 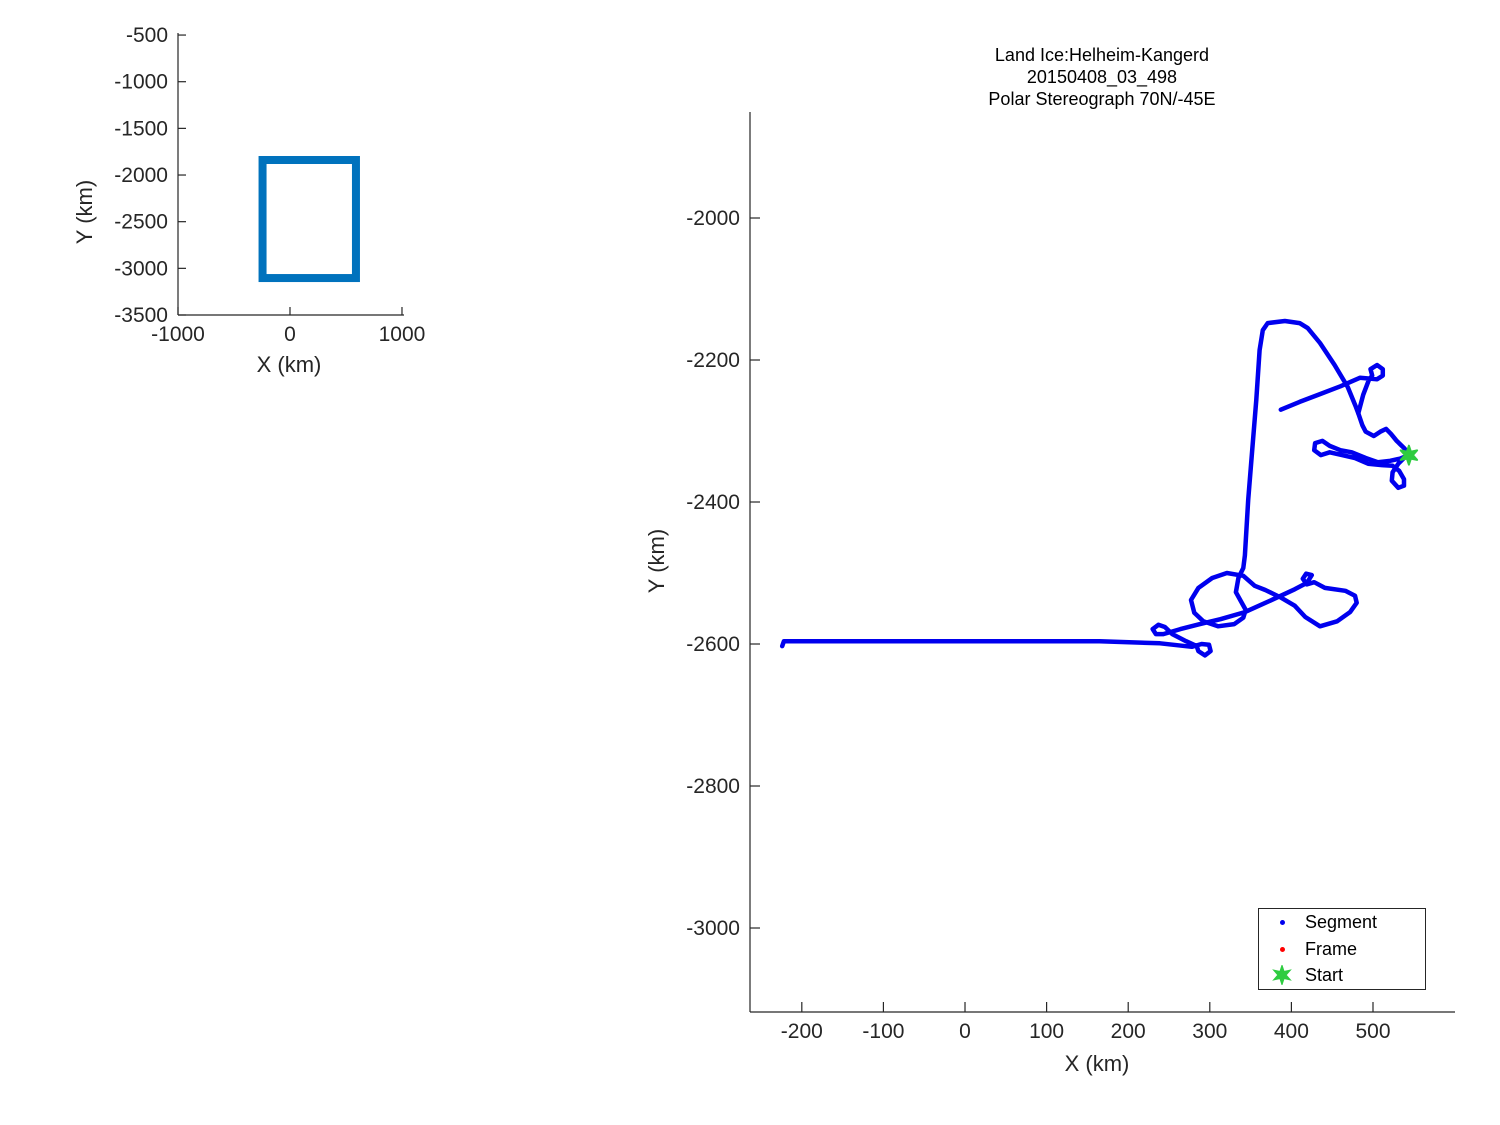 I want to click on main-y-tick-label: -2400, so click(x=713, y=502).